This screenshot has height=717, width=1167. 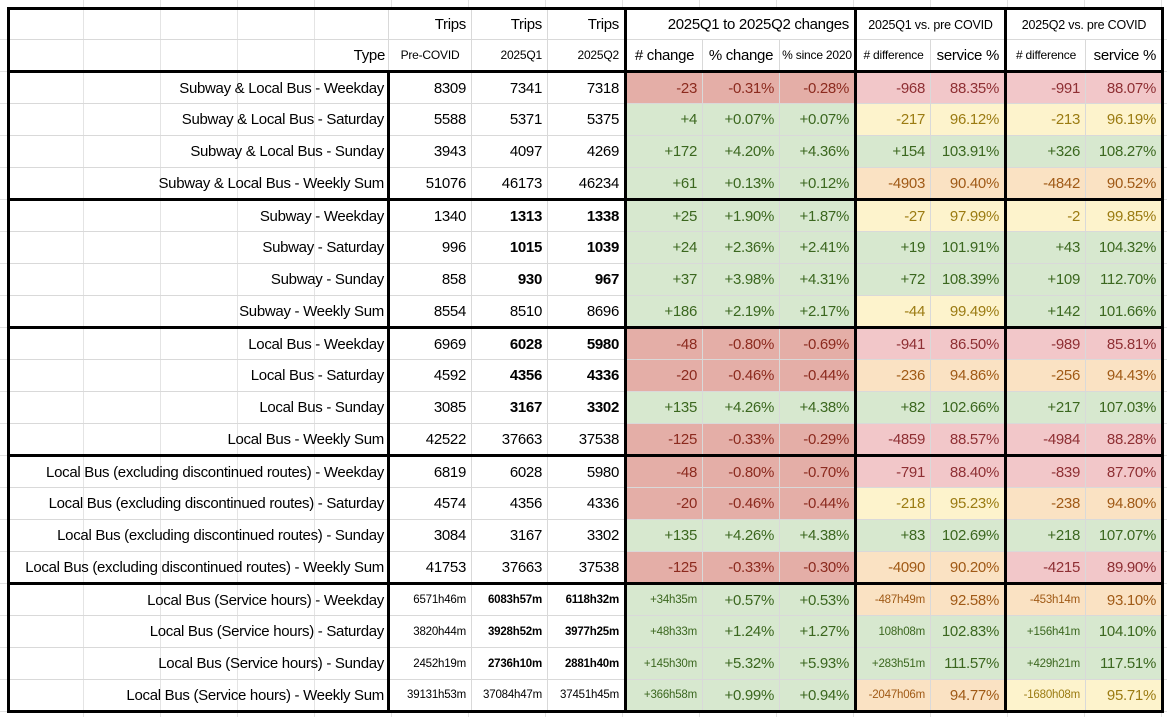 I want to click on pct-change-cell: +2.19%, so click(x=741, y=312).